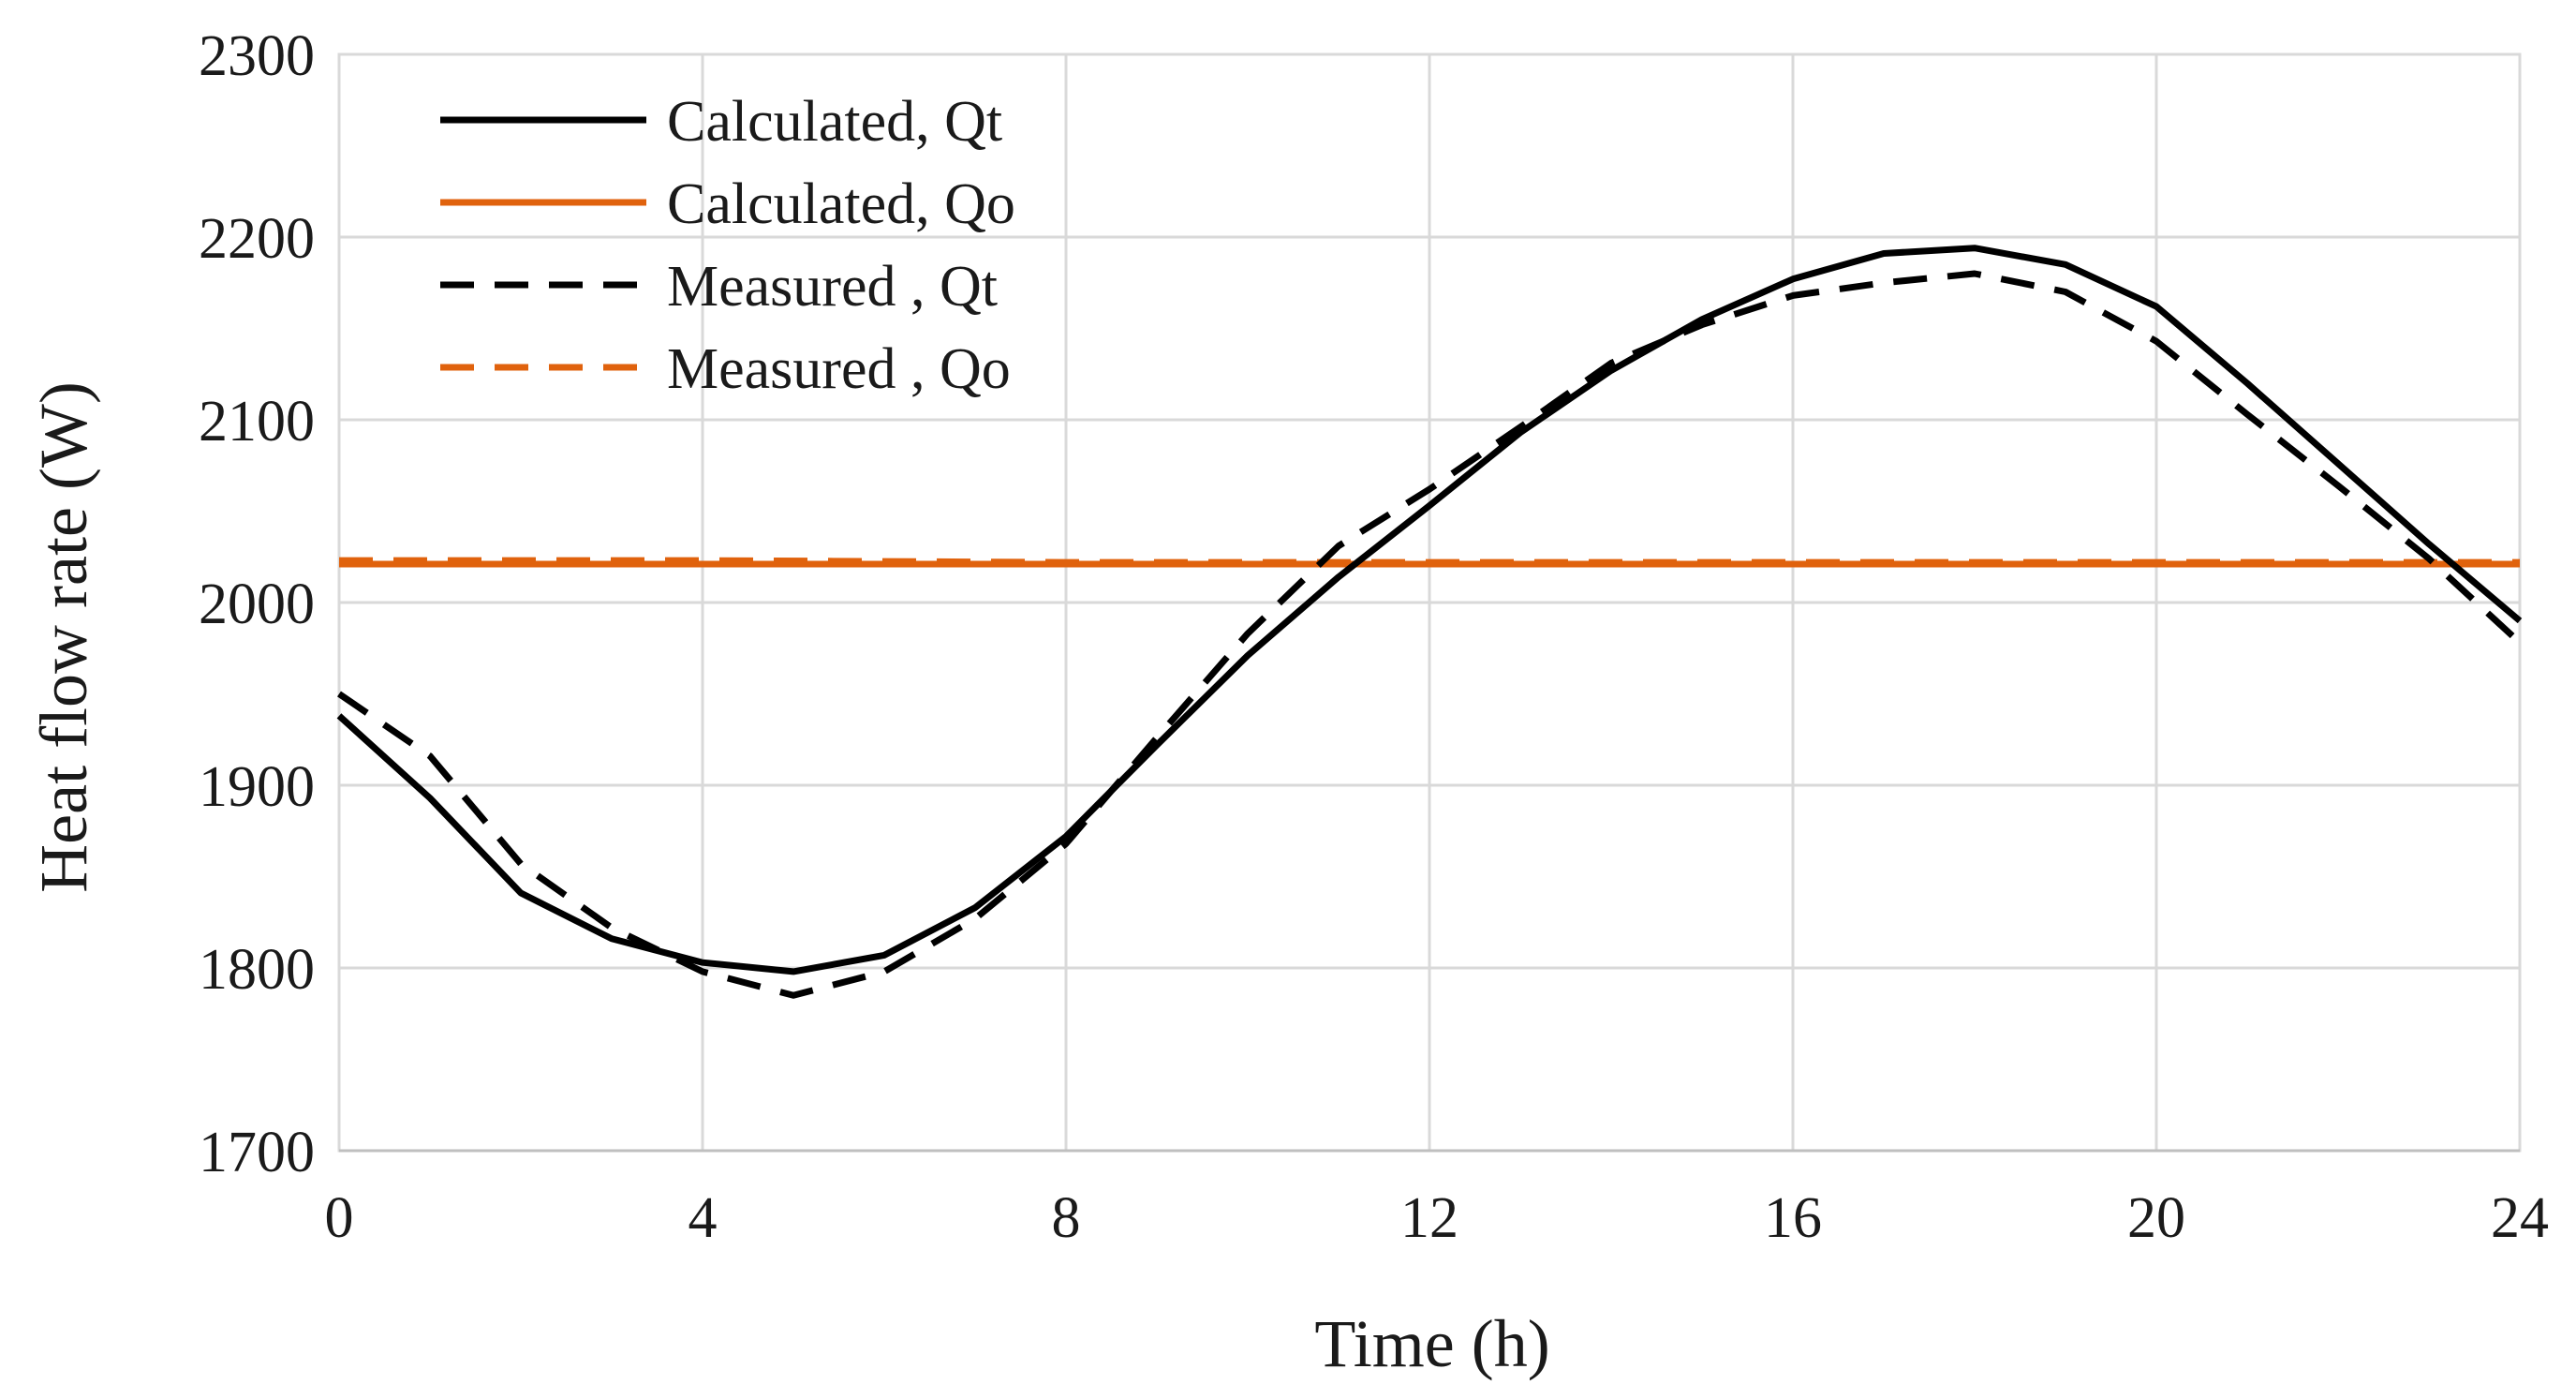  Describe the element at coordinates (339, 1218) in the screenshot. I see `x-tick-label-0: 0` at that location.